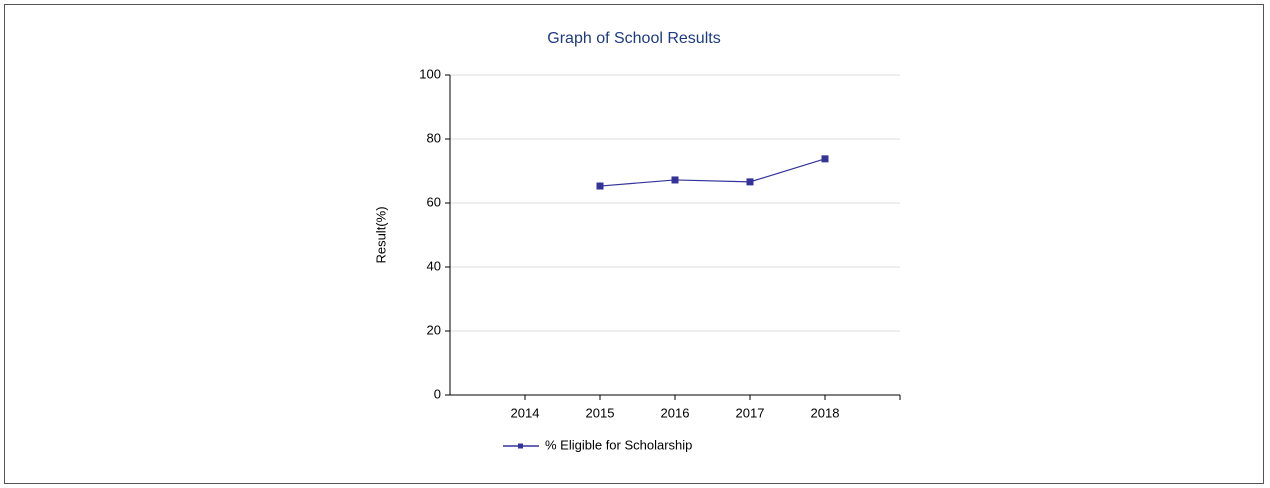 The image size is (1270, 488). What do you see at coordinates (600, 412) in the screenshot?
I see `x-tick-label: 2015` at bounding box center [600, 412].